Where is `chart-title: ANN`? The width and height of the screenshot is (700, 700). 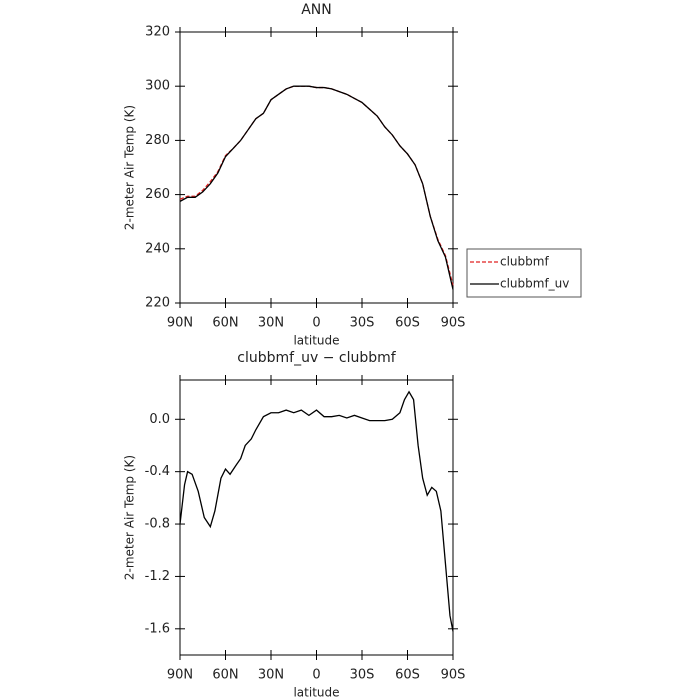 chart-title: ANN is located at coordinates (316, 10).